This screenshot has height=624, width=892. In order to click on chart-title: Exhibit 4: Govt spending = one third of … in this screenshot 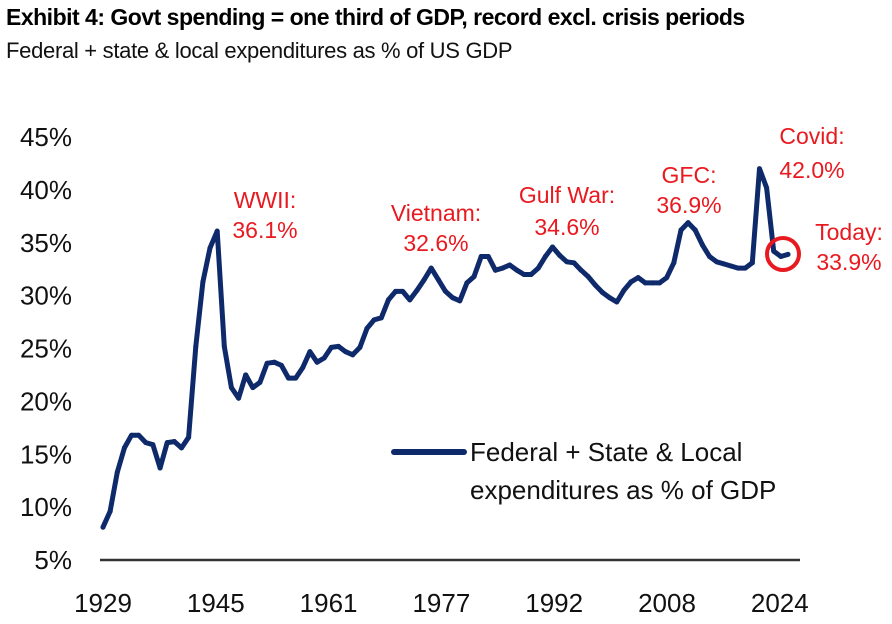, I will do `click(375, 17)`.